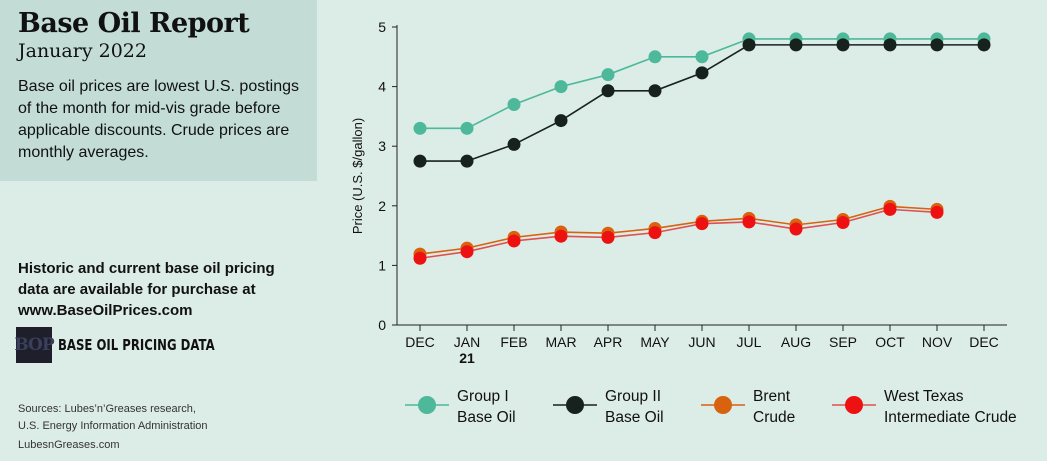 This screenshot has width=1047, height=461. I want to click on promo-url: www.BaseOilPrices.com, so click(105, 310).